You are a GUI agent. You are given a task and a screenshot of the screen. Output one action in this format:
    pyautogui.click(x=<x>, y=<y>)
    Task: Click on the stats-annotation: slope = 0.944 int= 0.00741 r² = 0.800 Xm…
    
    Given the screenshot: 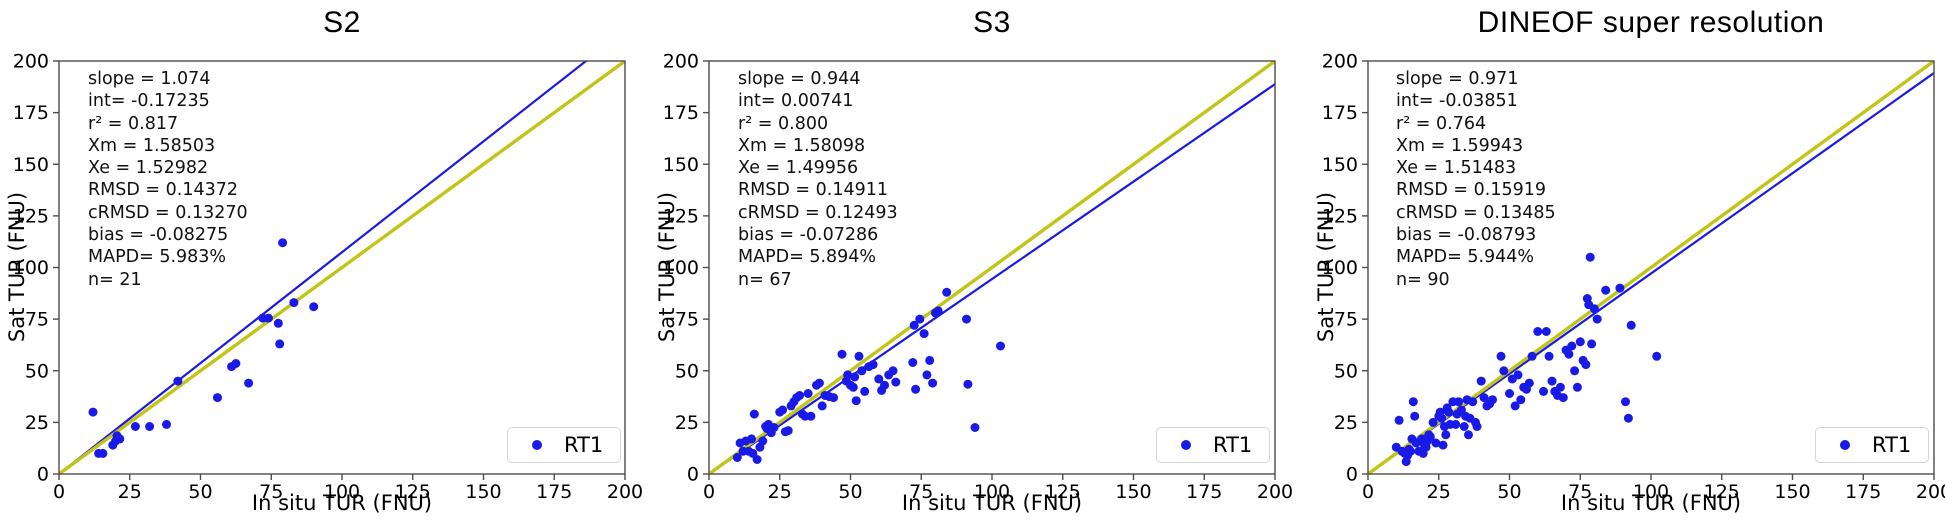 What is the action you would take?
    pyautogui.click(x=818, y=179)
    